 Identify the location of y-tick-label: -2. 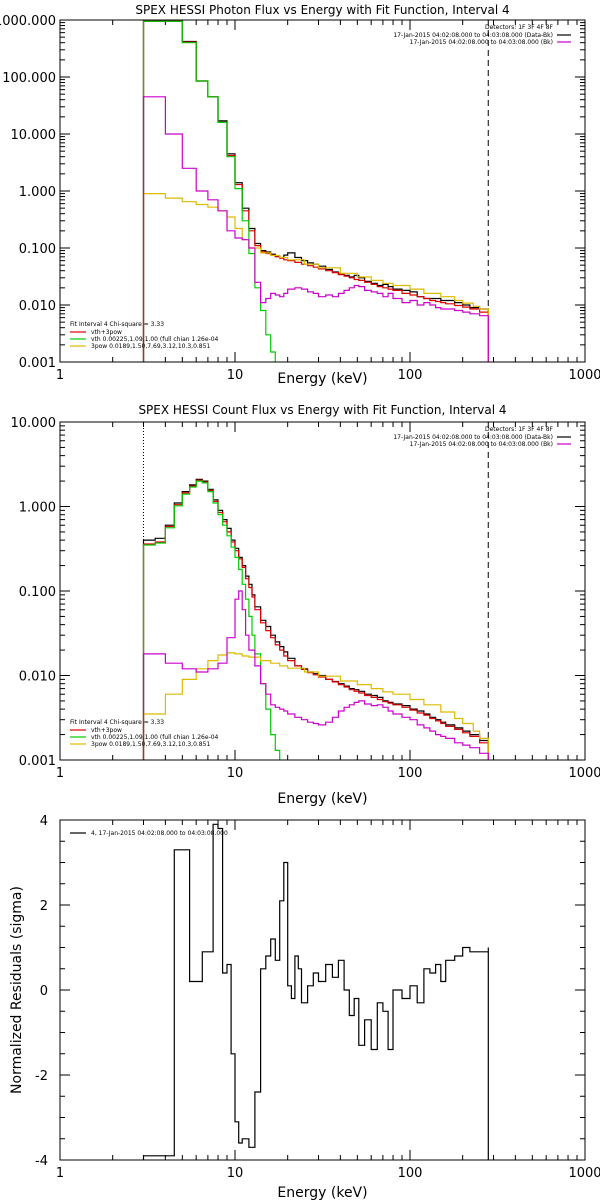
(41, 1076).